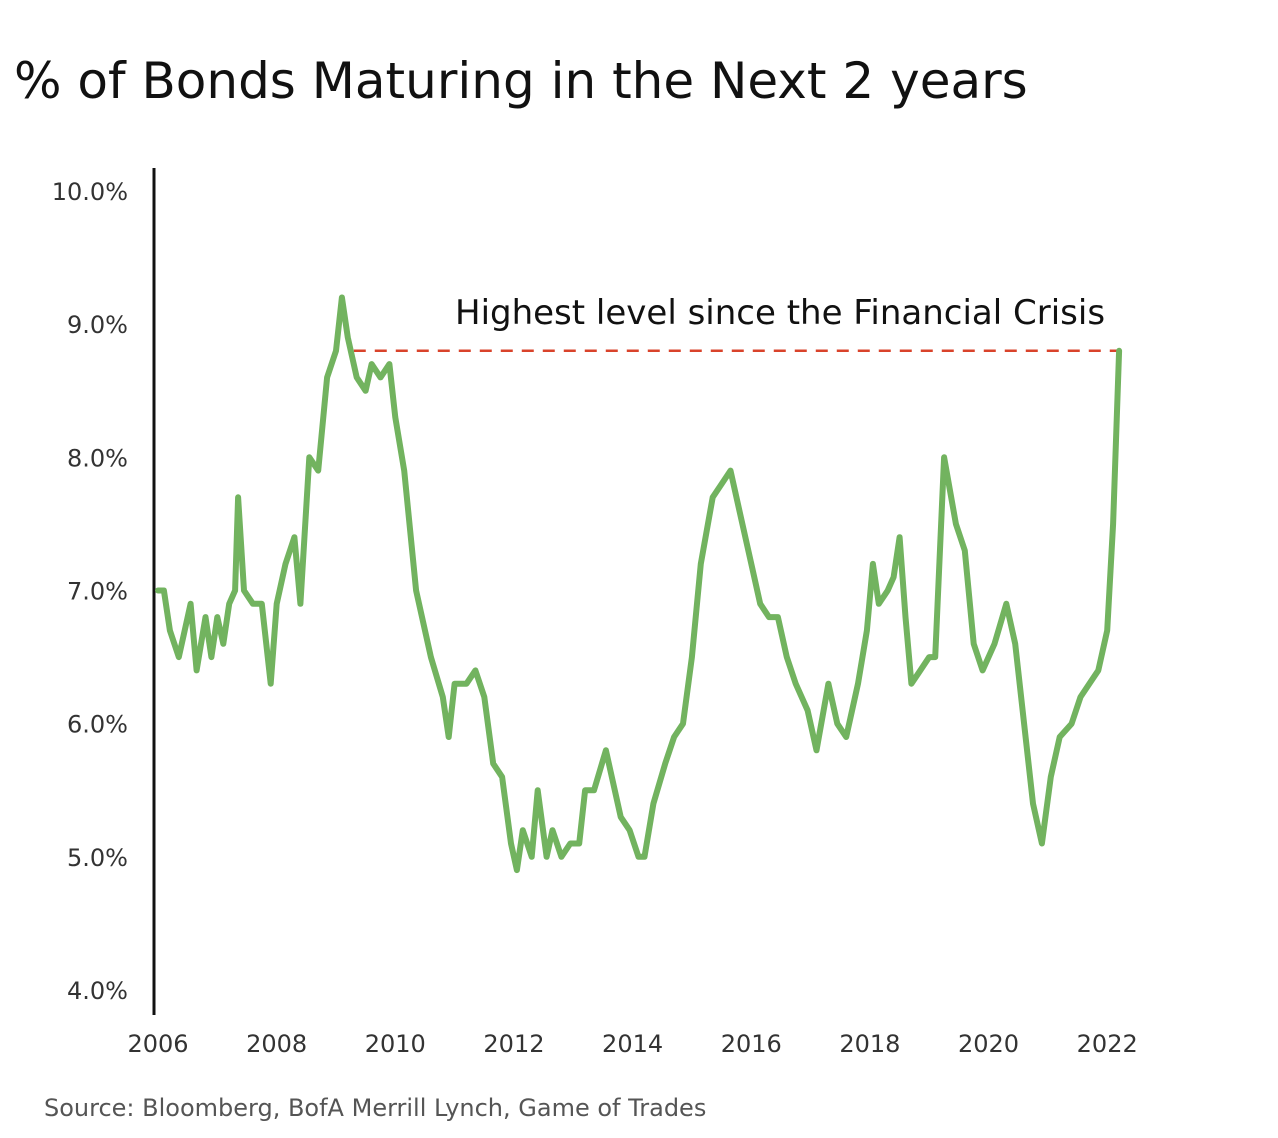 This screenshot has height=1138, width=1278. Describe the element at coordinates (97, 991) in the screenshot. I see `y-tick-label: 4.0%` at that location.